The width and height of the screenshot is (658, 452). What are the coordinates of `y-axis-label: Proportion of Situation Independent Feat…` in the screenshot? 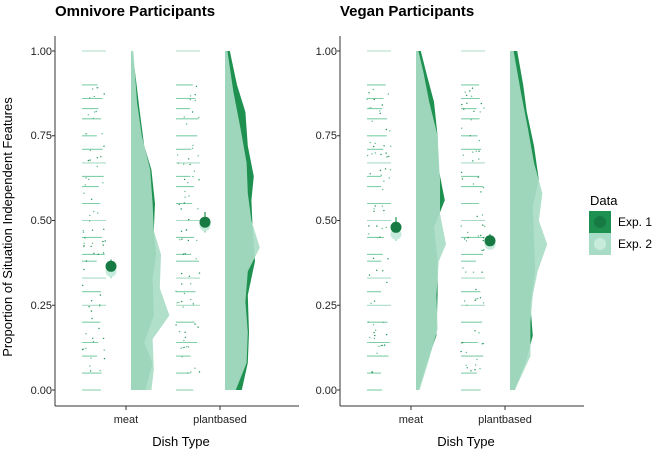 It's located at (7, 227).